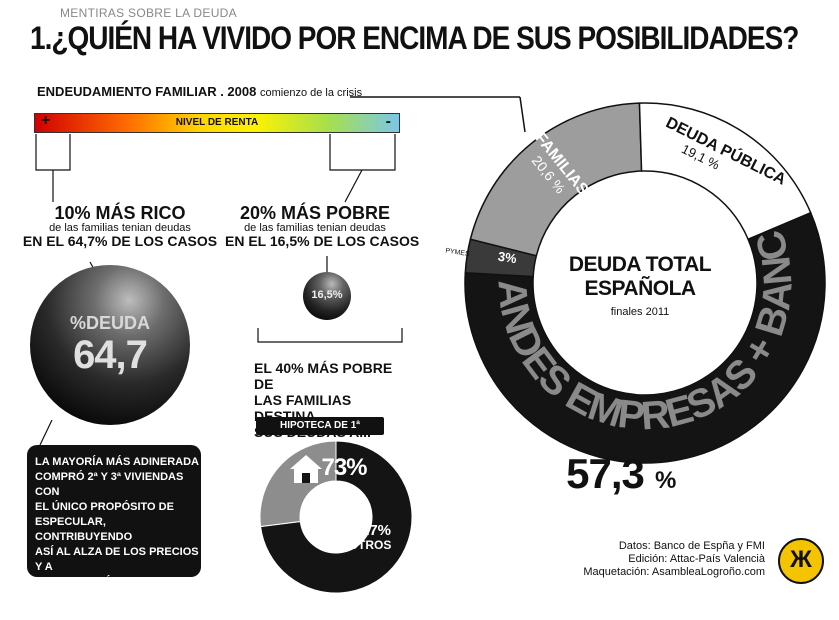 The width and height of the screenshot is (839, 620). Describe the element at coordinates (46, 120) in the screenshot. I see `bar-plus-sign: +` at that location.